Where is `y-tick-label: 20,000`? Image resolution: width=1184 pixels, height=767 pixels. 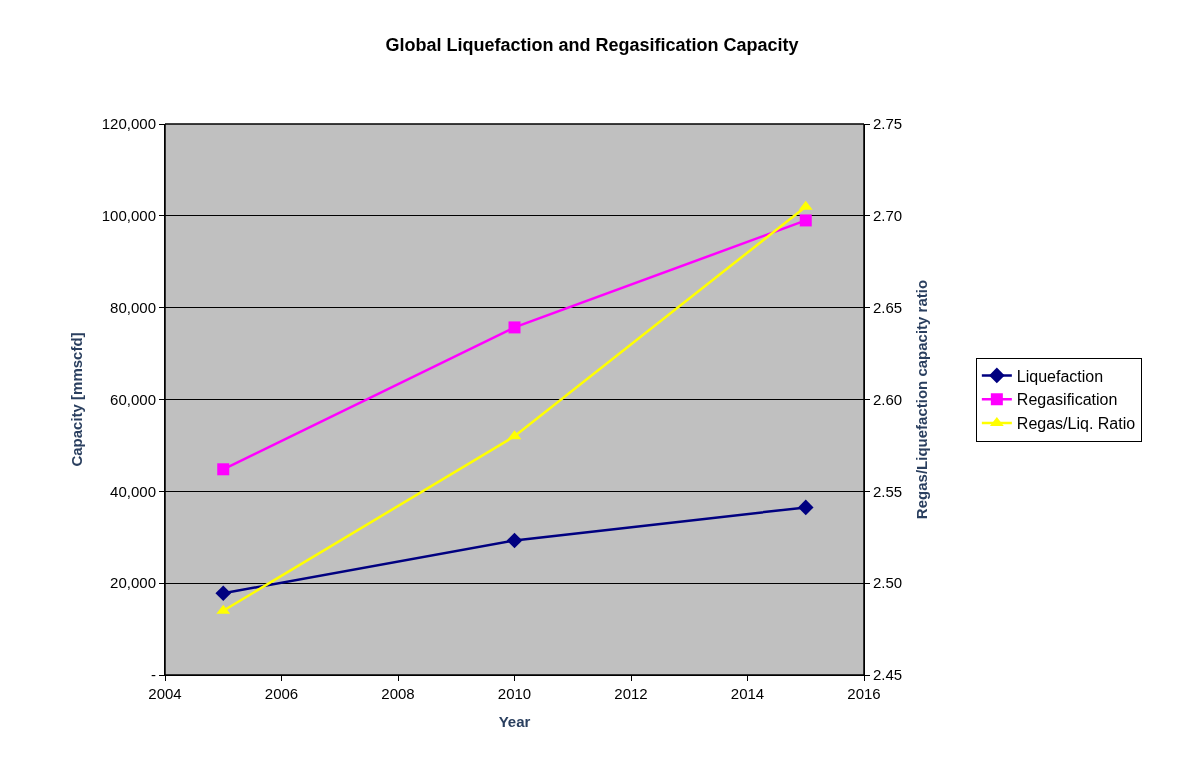
y-tick-label: 20,000 is located at coordinates (133, 583).